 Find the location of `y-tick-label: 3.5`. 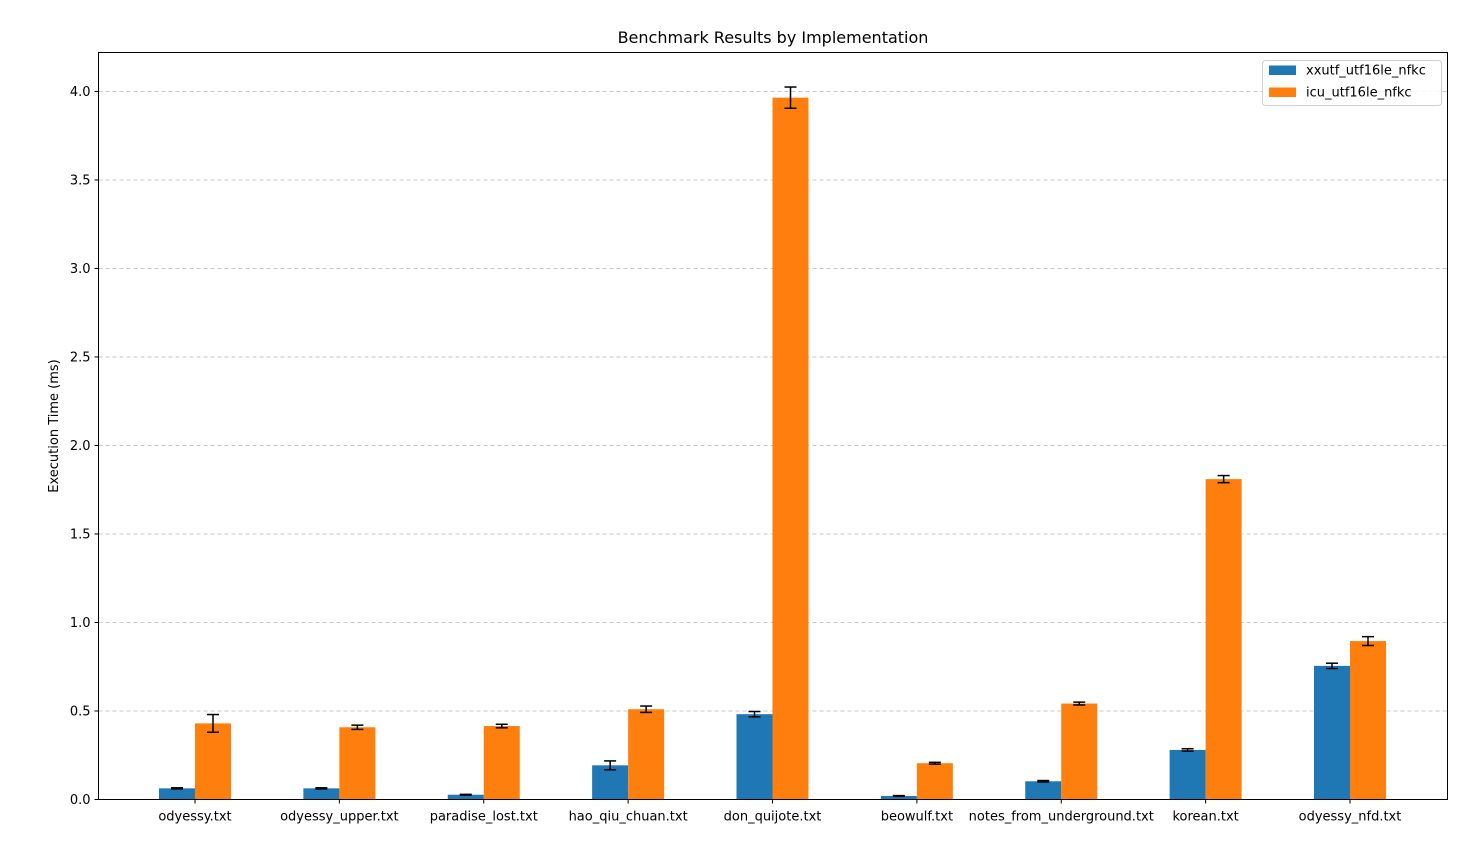

y-tick-label: 3.5 is located at coordinates (80, 180).